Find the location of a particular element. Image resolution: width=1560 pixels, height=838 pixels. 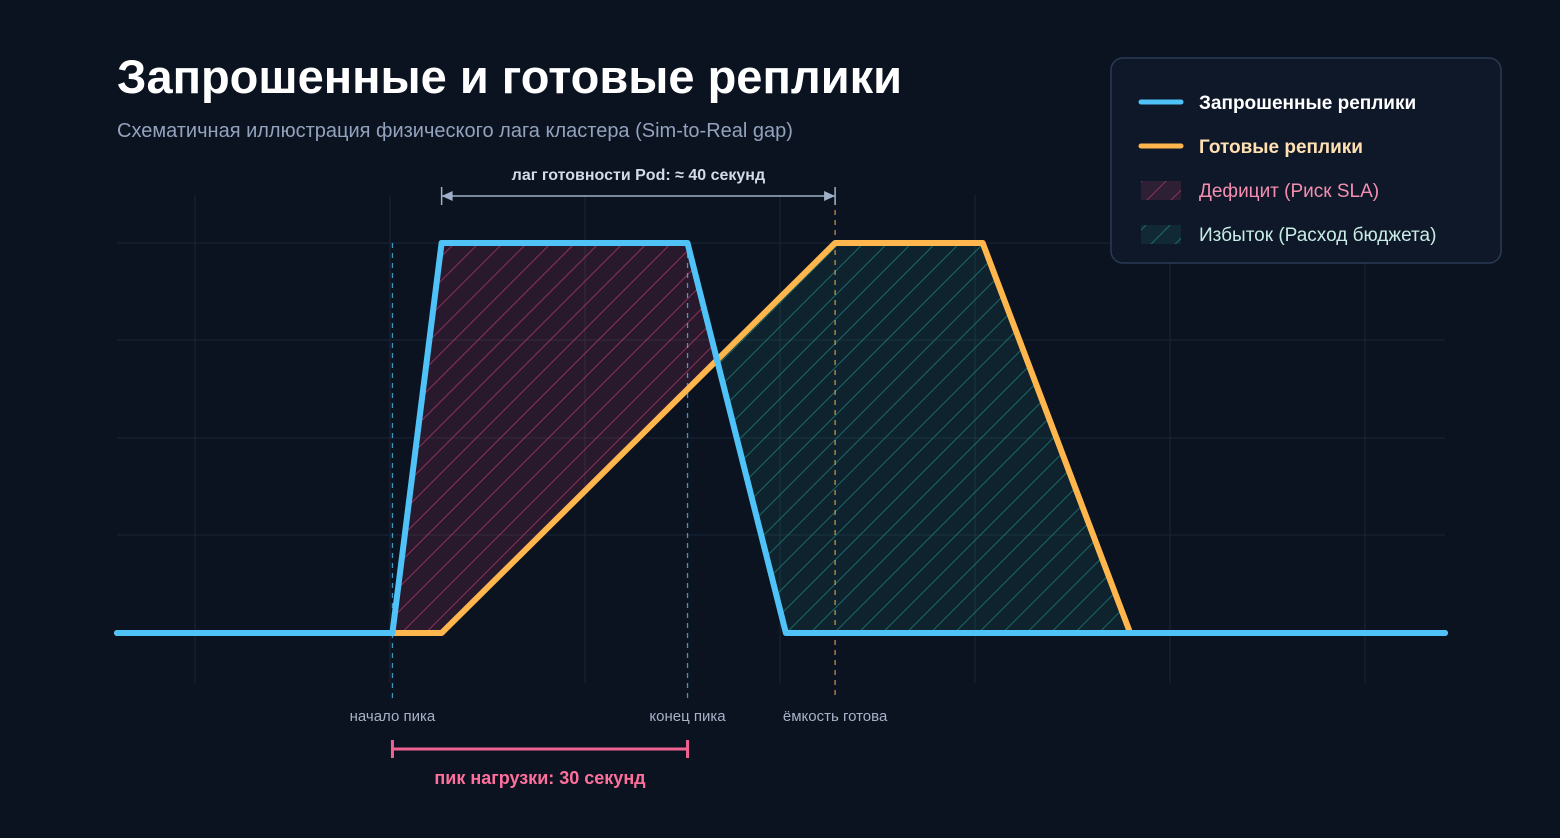

legend-label-deficit: Дефицит (Риск SLA) is located at coordinates (1289, 191).